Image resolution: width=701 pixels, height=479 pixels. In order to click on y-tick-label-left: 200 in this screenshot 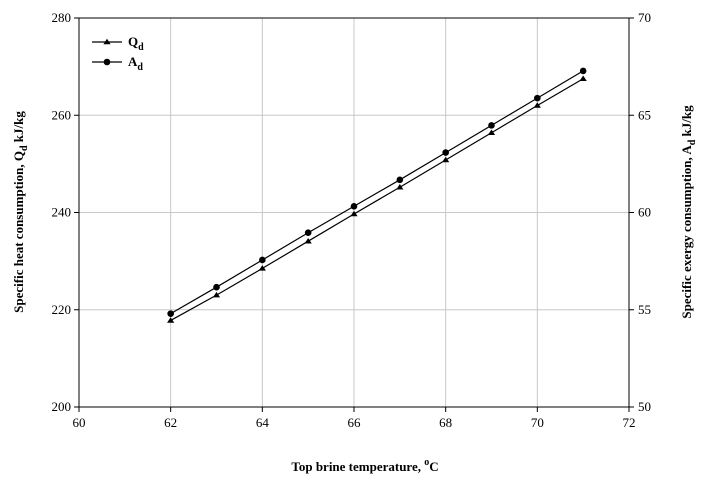, I will do `click(62, 406)`.